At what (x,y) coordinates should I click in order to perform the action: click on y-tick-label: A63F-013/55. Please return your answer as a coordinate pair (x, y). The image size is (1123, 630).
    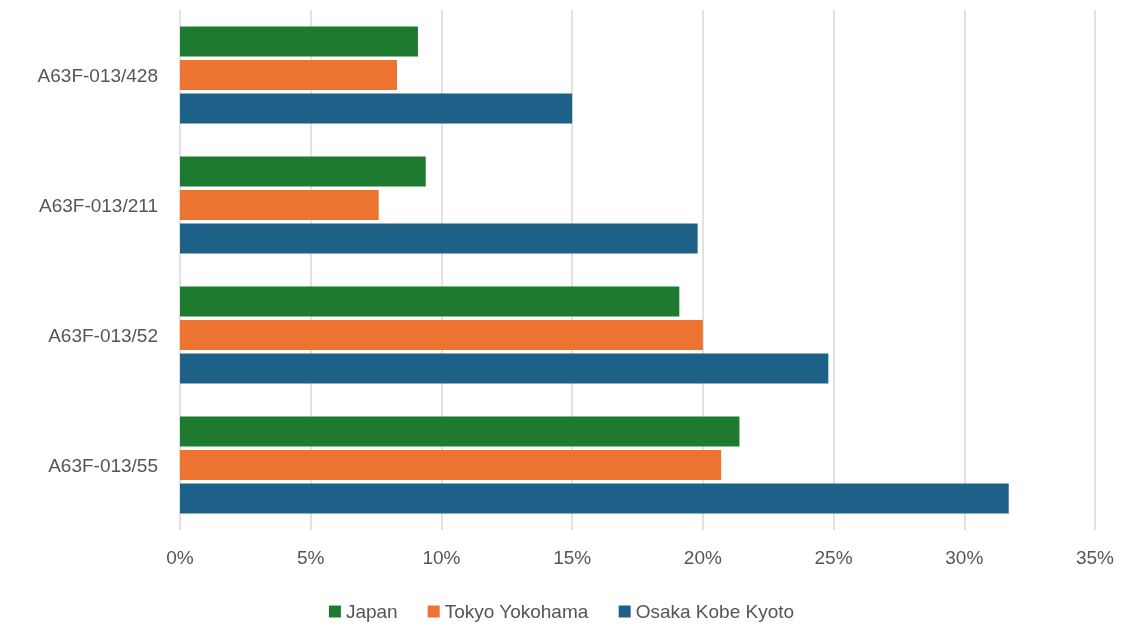
    Looking at the image, I should click on (103, 465).